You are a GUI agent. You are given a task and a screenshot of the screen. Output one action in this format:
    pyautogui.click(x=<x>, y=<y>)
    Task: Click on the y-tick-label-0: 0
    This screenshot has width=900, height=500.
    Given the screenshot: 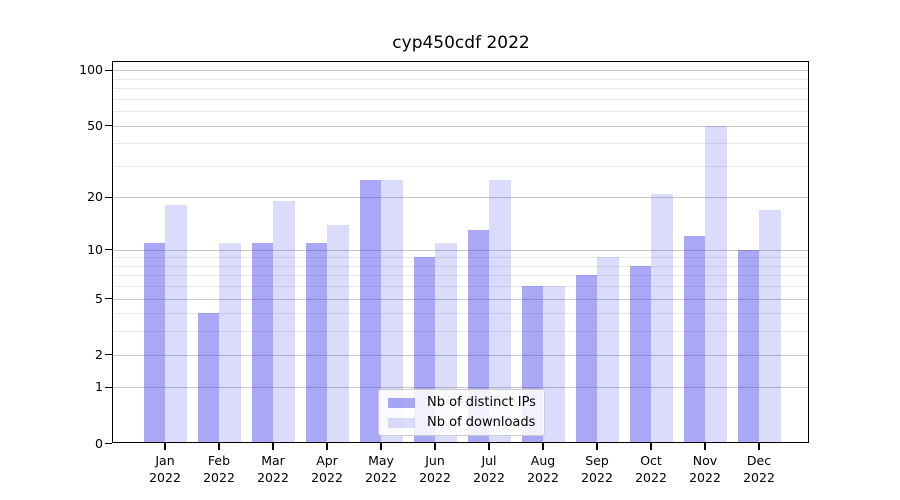 What is the action you would take?
    pyautogui.click(x=99, y=443)
    